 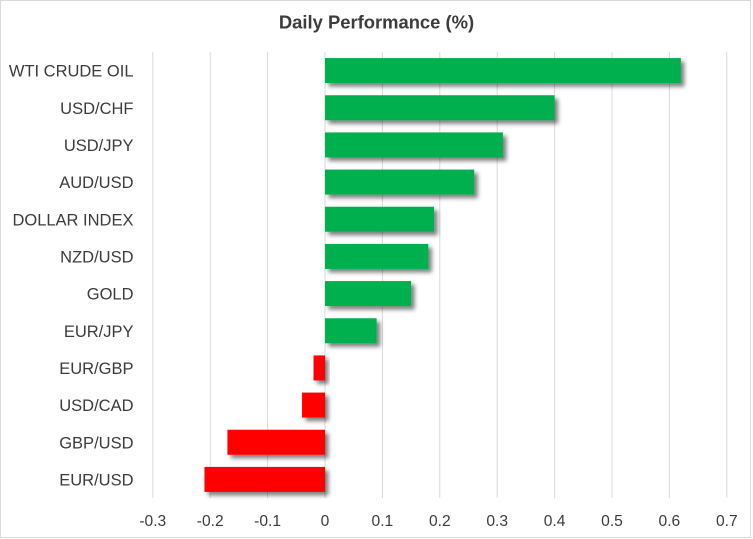 I want to click on svg-text: USD/CAD, so click(x=96, y=406).